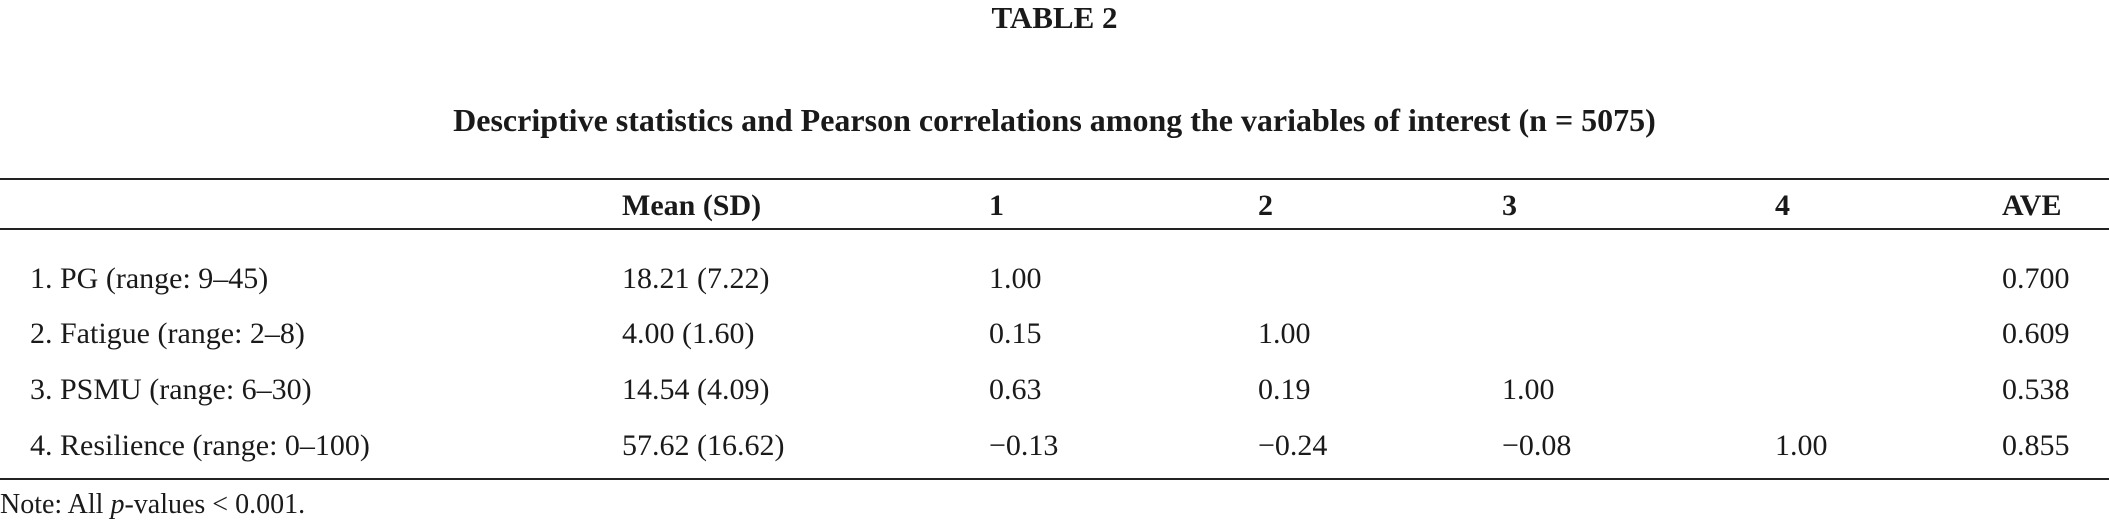 This screenshot has width=2109, height=527. I want to click on row-3-variable: 3. PSMU (range: 6–30), so click(171, 389).